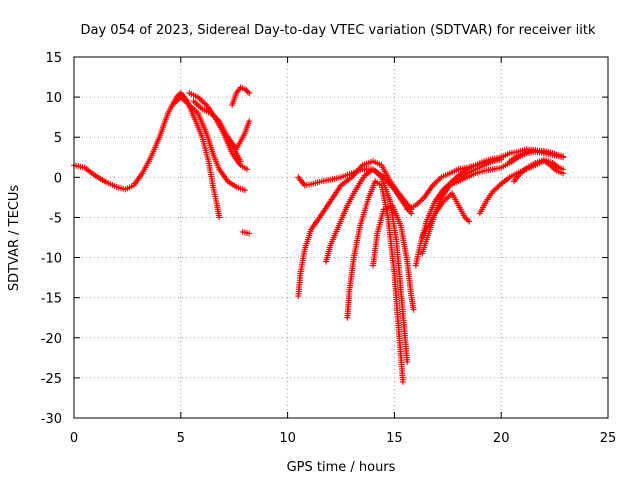 Image resolution: width=640 pixels, height=480 pixels. What do you see at coordinates (53, 98) in the screenshot?
I see `y-tick-label: 10` at bounding box center [53, 98].